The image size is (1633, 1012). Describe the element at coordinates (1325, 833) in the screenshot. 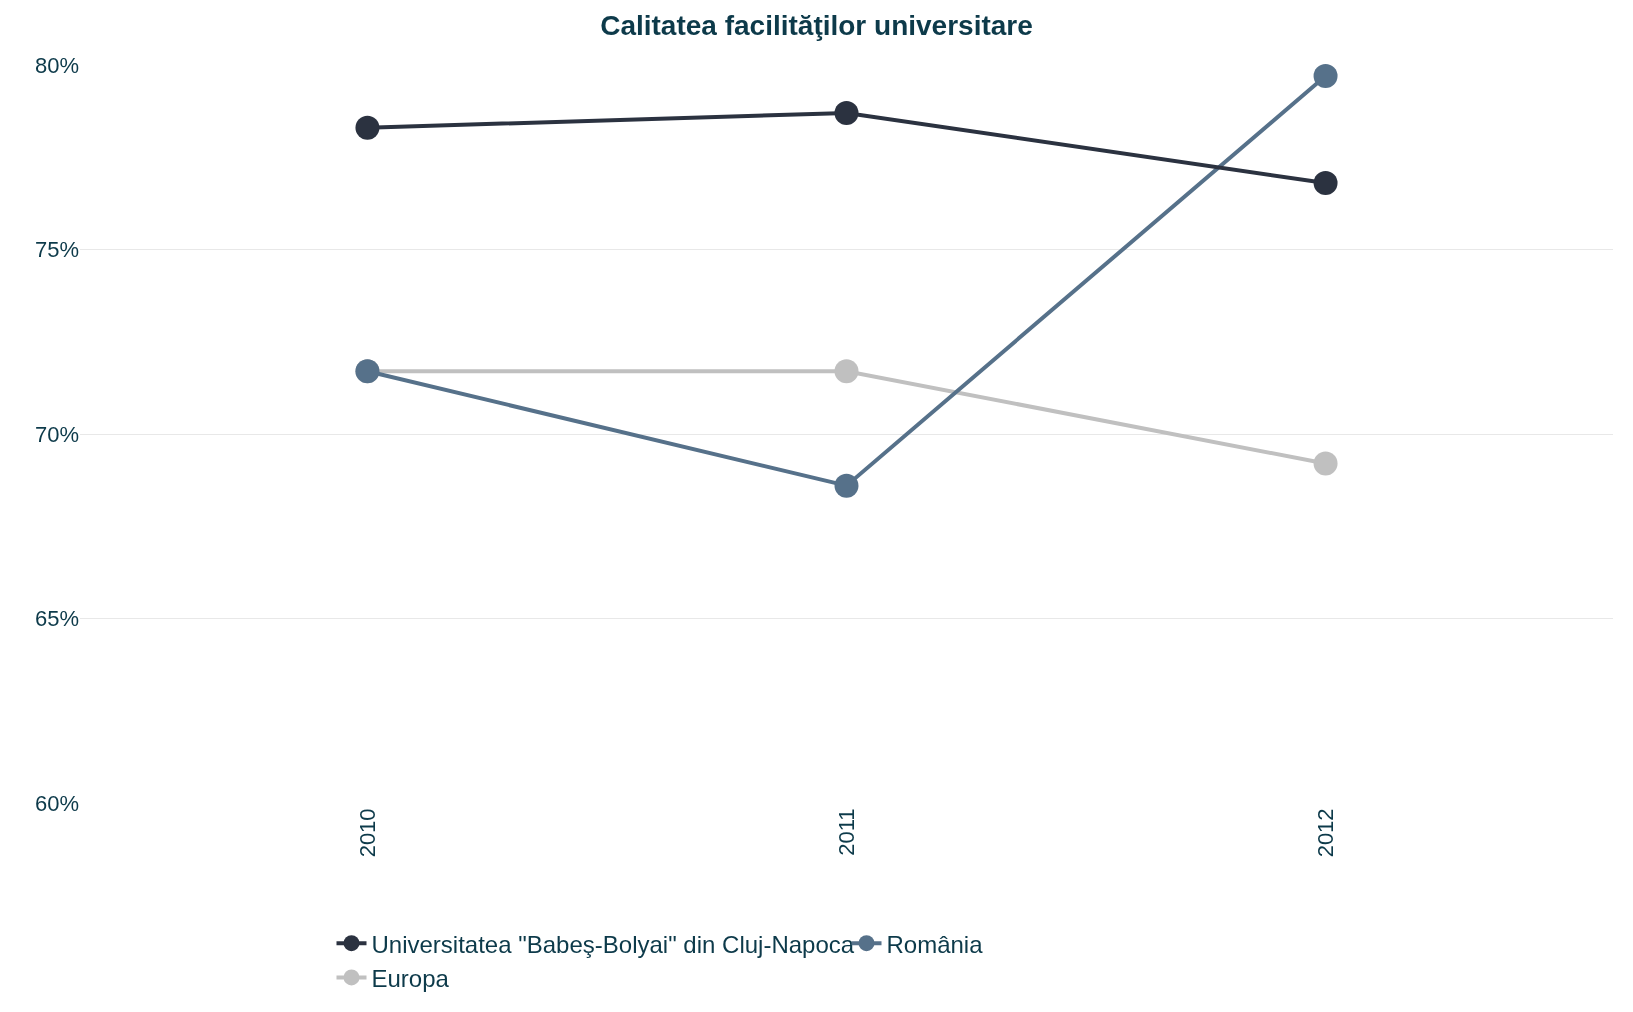

I see `x-tick-label: 2012` at that location.